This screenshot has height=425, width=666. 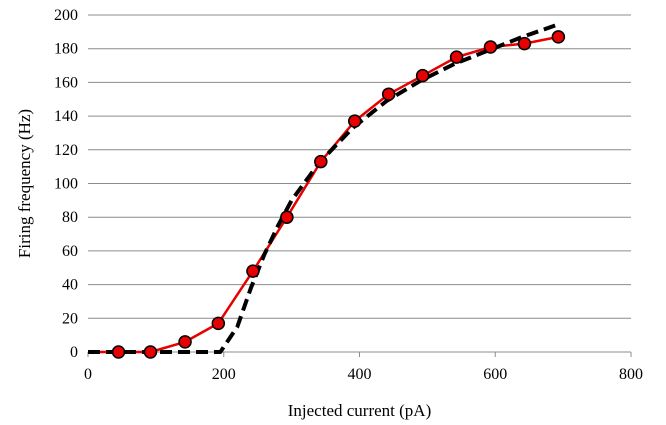 I want to click on y-tick-label: 200, so click(x=66, y=15).